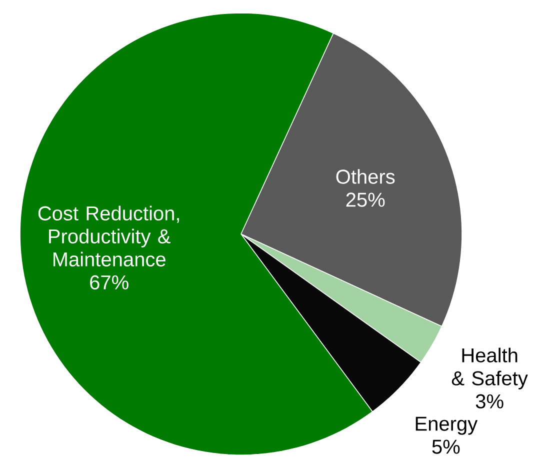  Describe the element at coordinates (365, 199) in the screenshot. I see `data-label: 25%` at that location.